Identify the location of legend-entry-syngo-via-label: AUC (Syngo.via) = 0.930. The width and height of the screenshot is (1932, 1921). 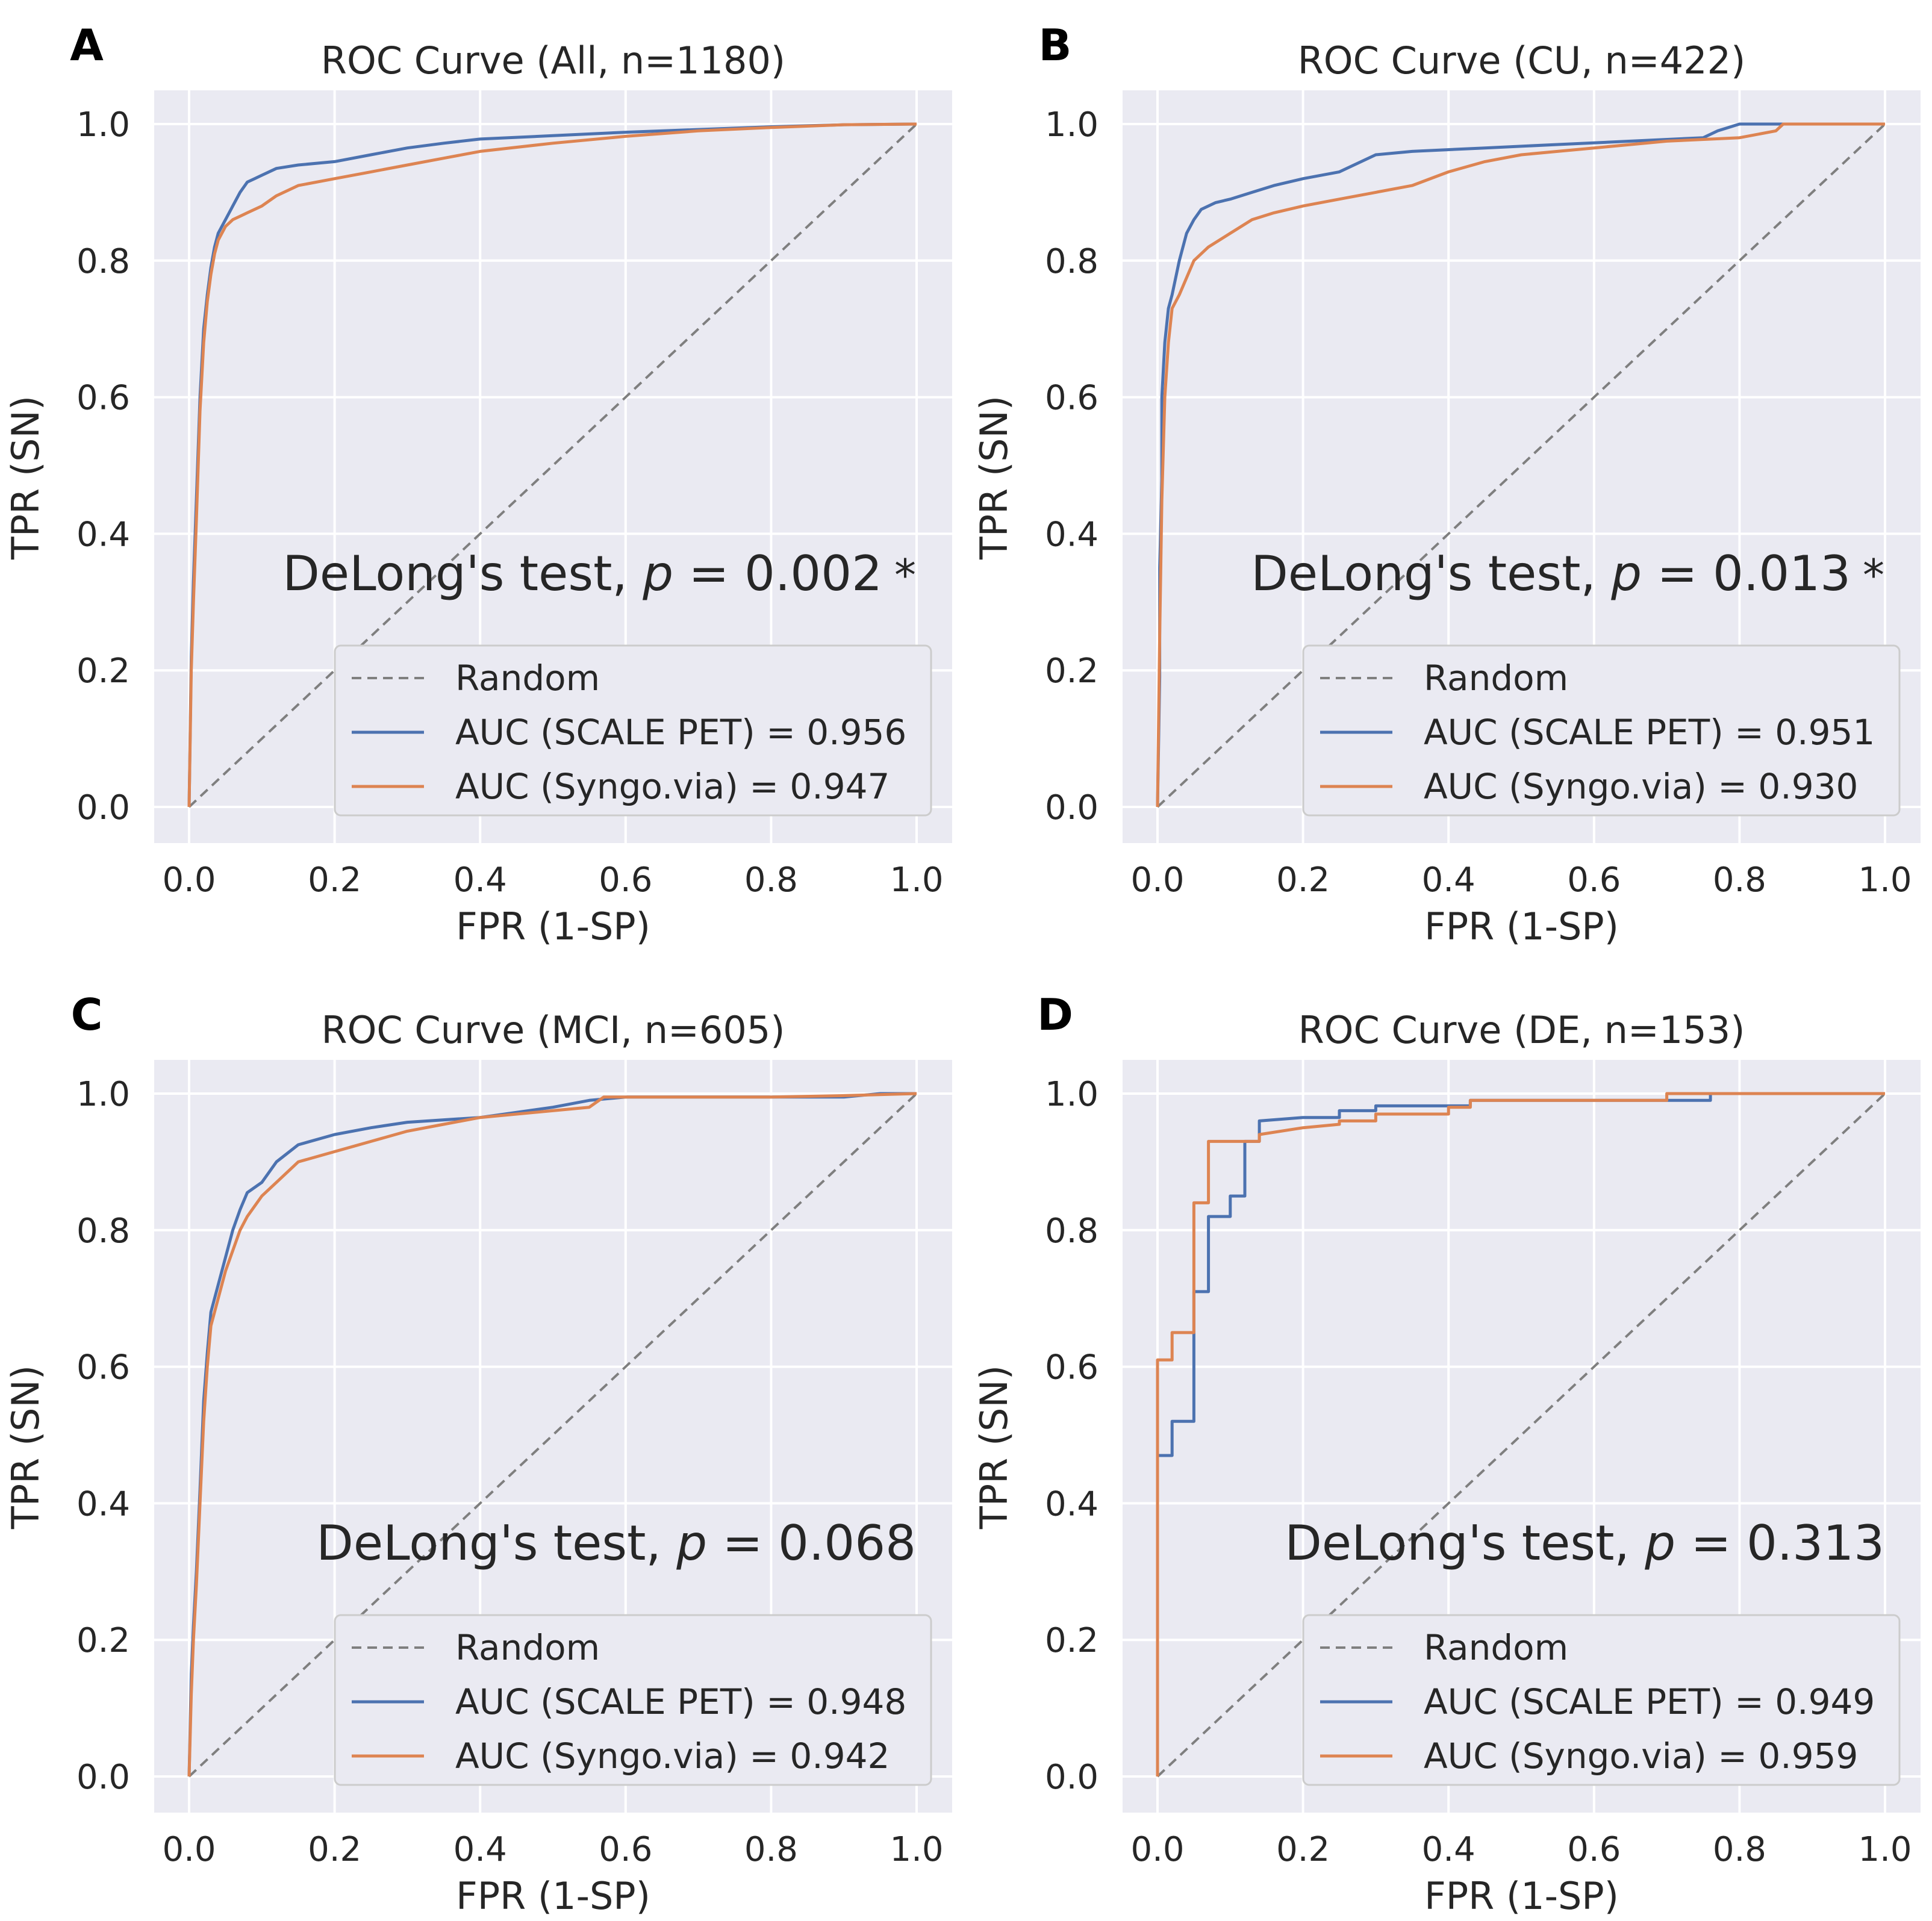
(1641, 787).